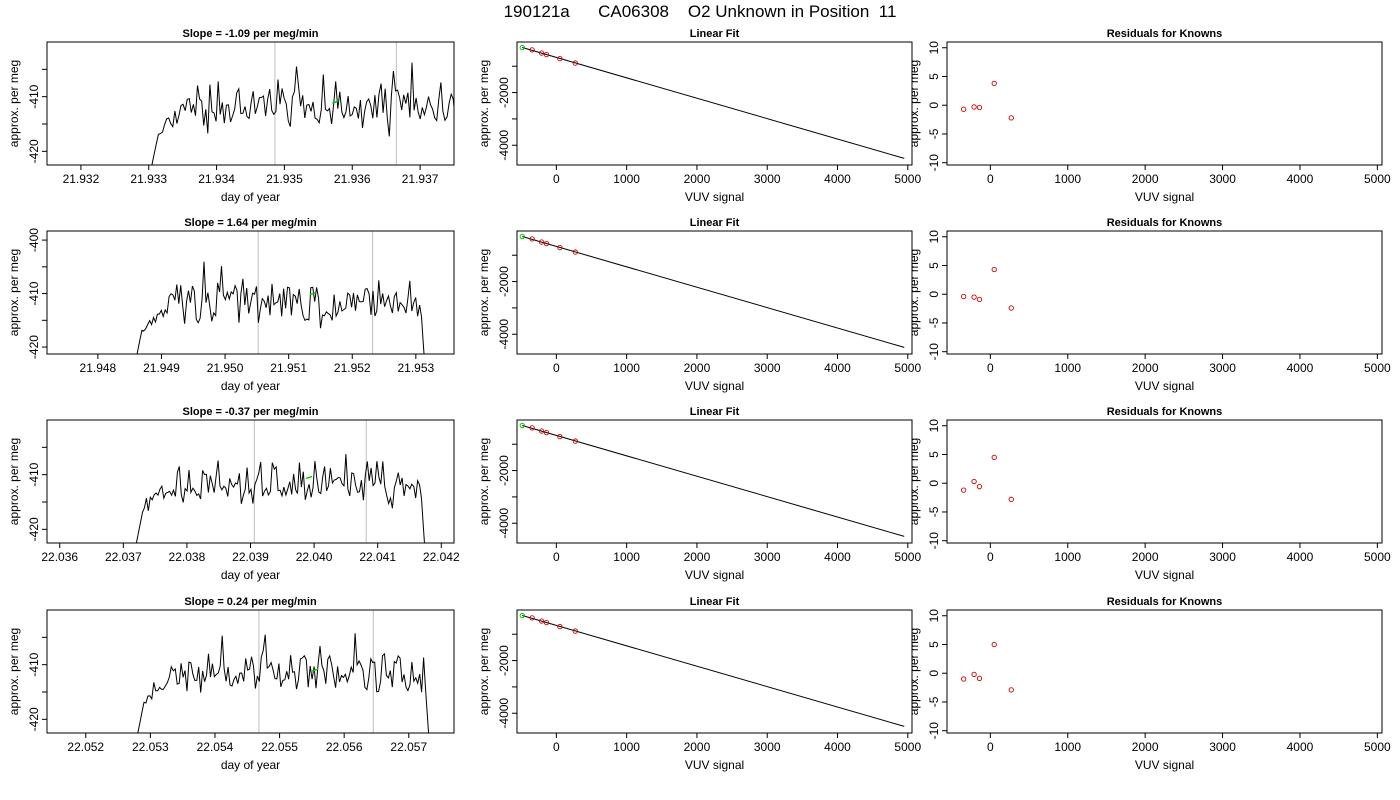 This screenshot has width=1400, height=800. I want to click on x-tick-label: 22.055, so click(279, 747).